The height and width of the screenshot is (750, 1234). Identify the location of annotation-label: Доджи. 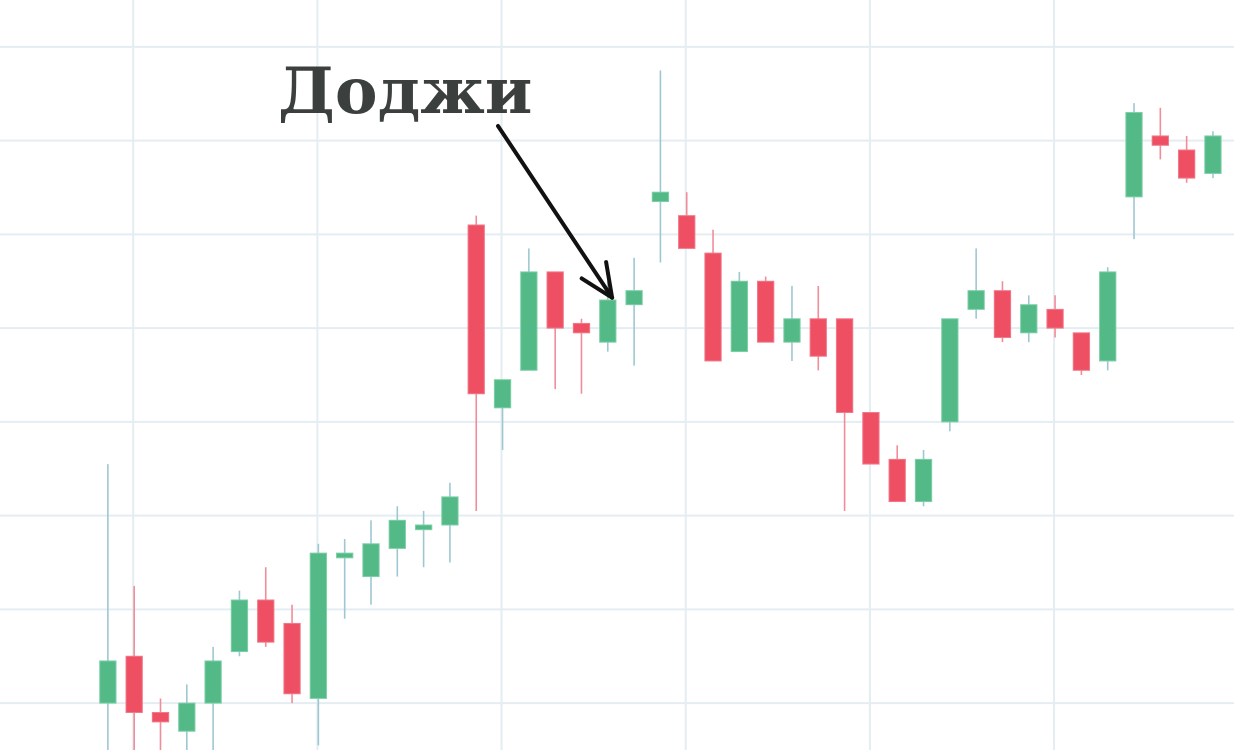
(405, 91).